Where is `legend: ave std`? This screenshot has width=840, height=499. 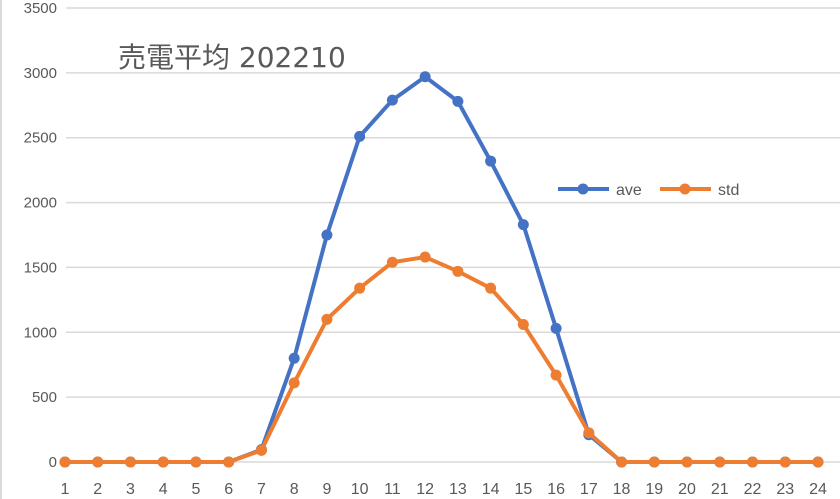
legend: ave std is located at coordinates (648, 190).